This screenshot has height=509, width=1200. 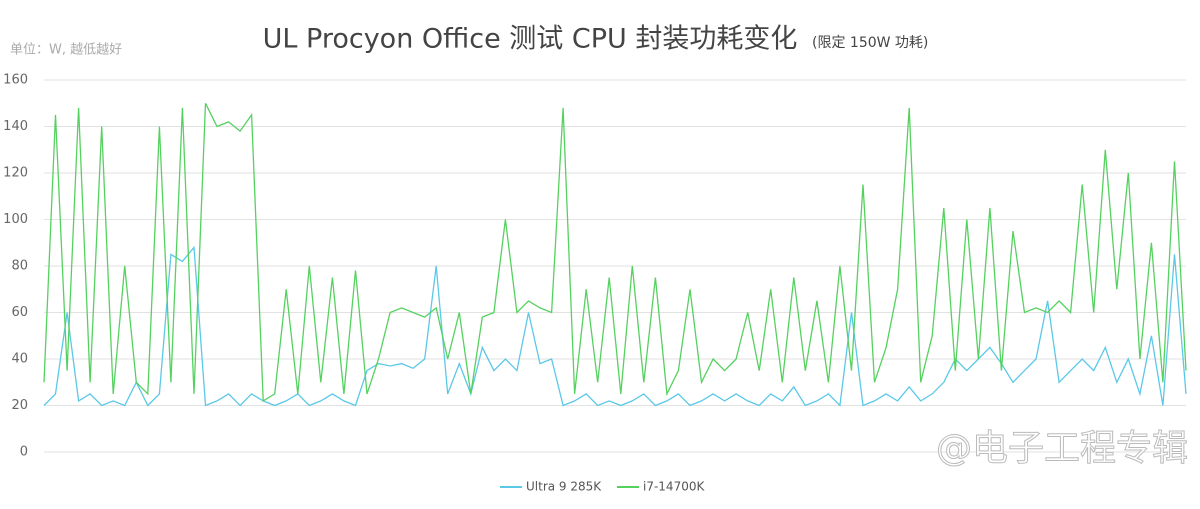 I want to click on legend-item: i7-14700K, so click(x=661, y=487).